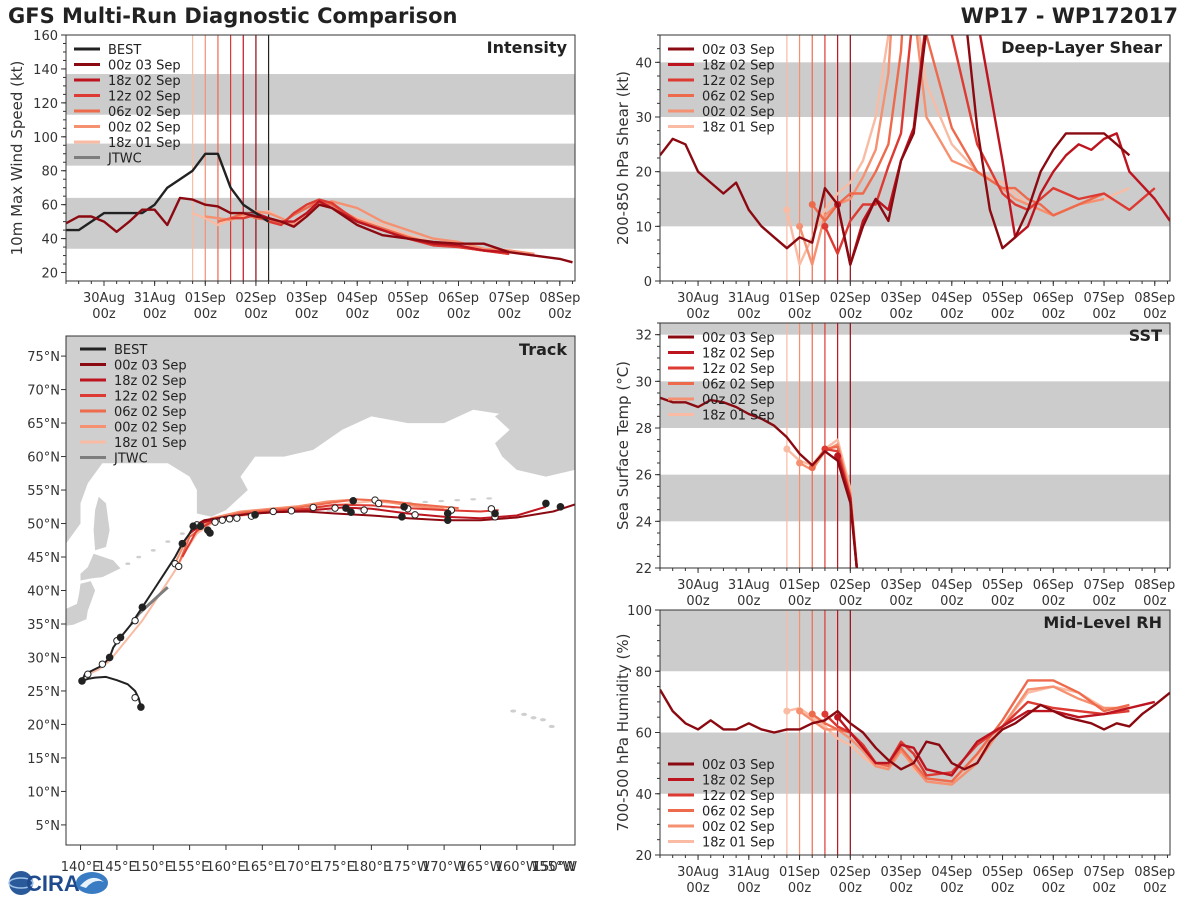 The image size is (1200, 900). What do you see at coordinates (915, 329) in the screenshot?
I see `gray-band` at bounding box center [915, 329].